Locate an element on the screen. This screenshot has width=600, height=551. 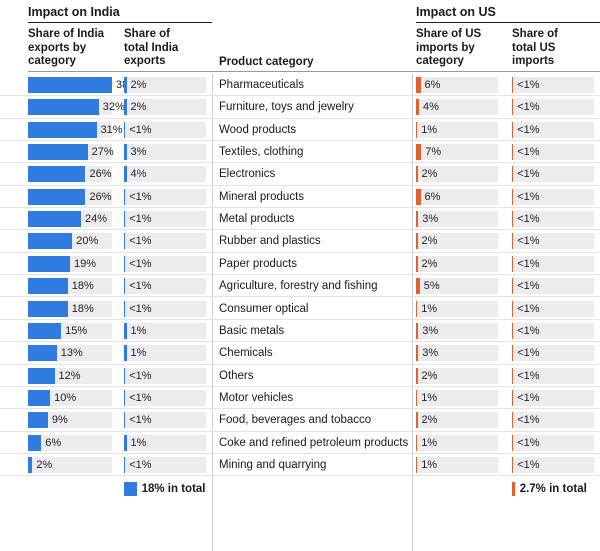
india-total-share-value: 4% is located at coordinates (138, 174).